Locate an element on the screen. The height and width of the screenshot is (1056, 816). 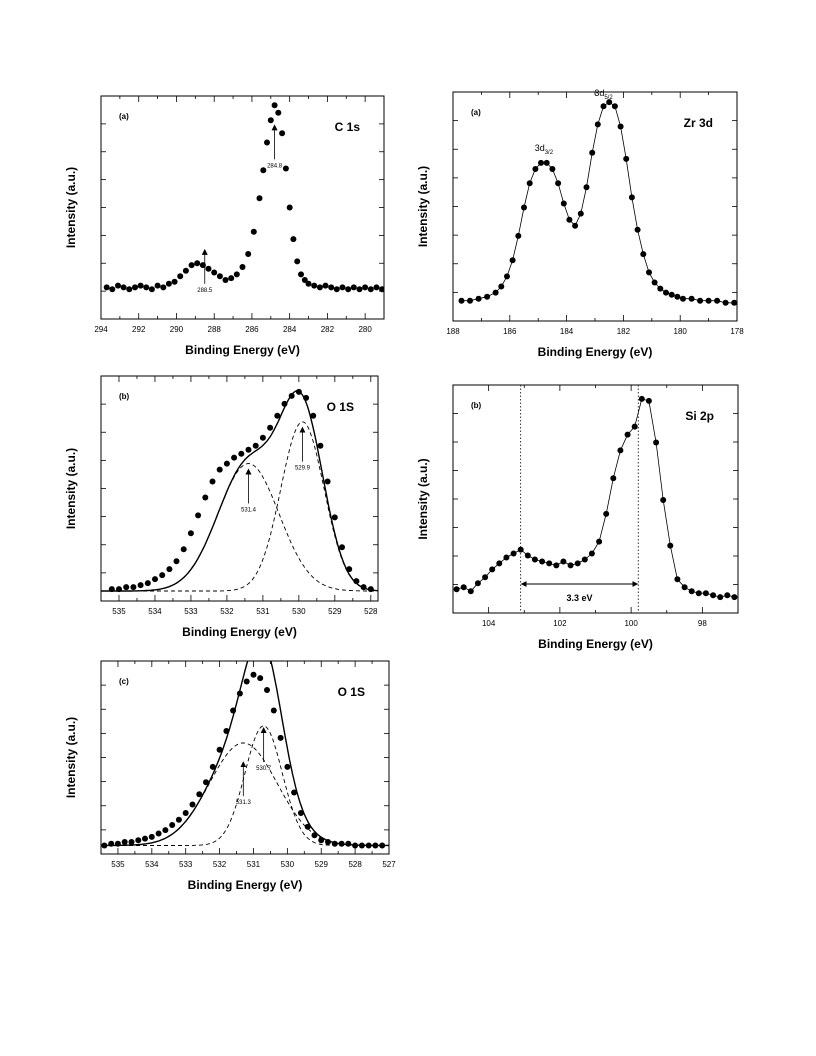
panel-tag: (b) is located at coordinates (124, 396).